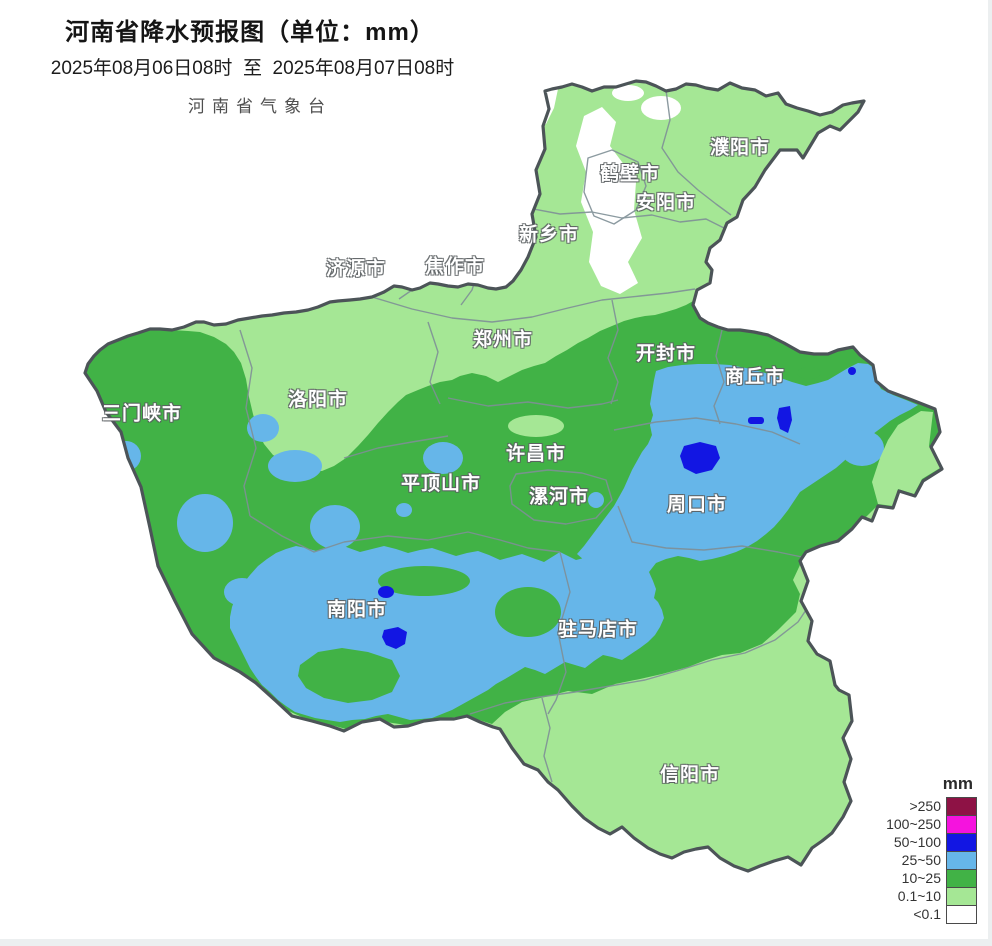 Image resolution: width=992 pixels, height=946 pixels. I want to click on precipitation-legend: mm >250 100~250 50~100 25~50 10~25 0.1~10 <0.1, so click(931, 849).